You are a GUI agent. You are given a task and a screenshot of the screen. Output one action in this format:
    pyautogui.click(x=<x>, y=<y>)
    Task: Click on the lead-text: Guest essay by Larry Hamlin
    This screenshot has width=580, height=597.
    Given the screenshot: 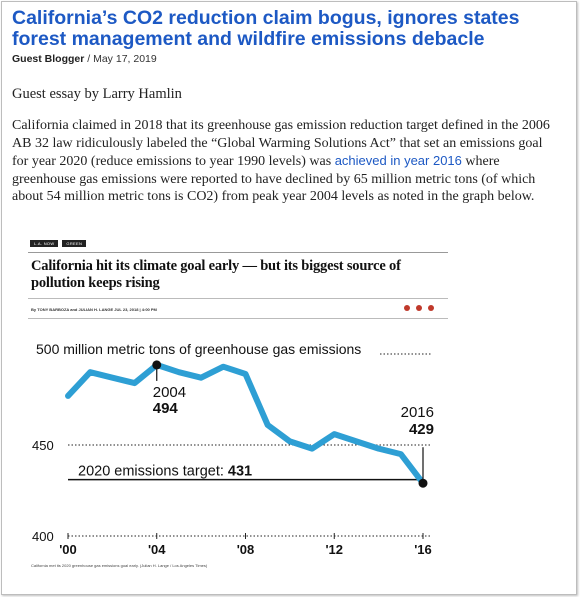 What is the action you would take?
    pyautogui.click(x=97, y=94)
    